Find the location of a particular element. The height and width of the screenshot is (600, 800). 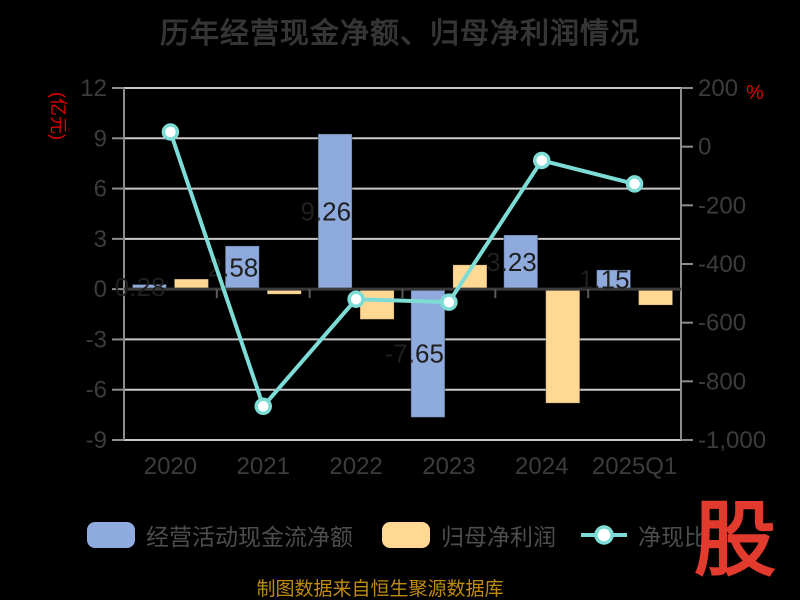

x-axis-category-label: 2021 is located at coordinates (263, 466).